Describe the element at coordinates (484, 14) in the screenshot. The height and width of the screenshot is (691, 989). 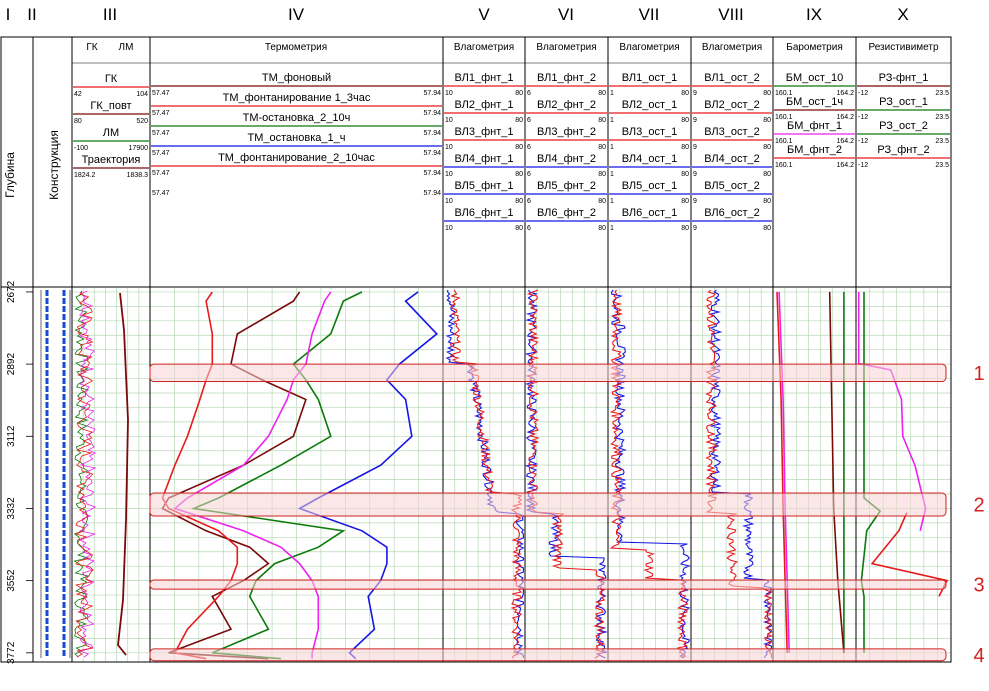
I see `track-number-V: V` at that location.